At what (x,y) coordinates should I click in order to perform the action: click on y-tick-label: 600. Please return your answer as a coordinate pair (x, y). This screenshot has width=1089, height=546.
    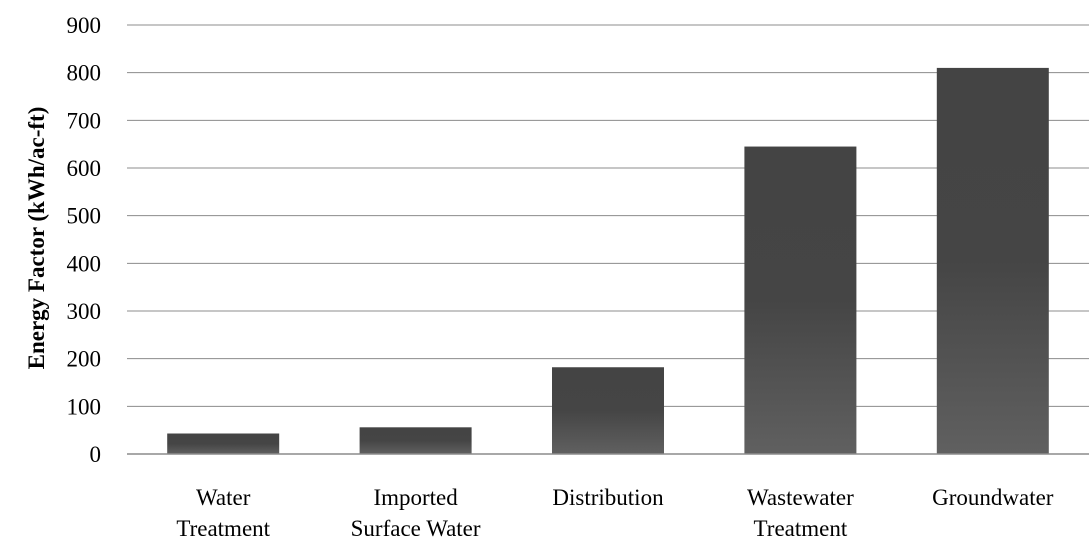
    Looking at the image, I should click on (84, 168).